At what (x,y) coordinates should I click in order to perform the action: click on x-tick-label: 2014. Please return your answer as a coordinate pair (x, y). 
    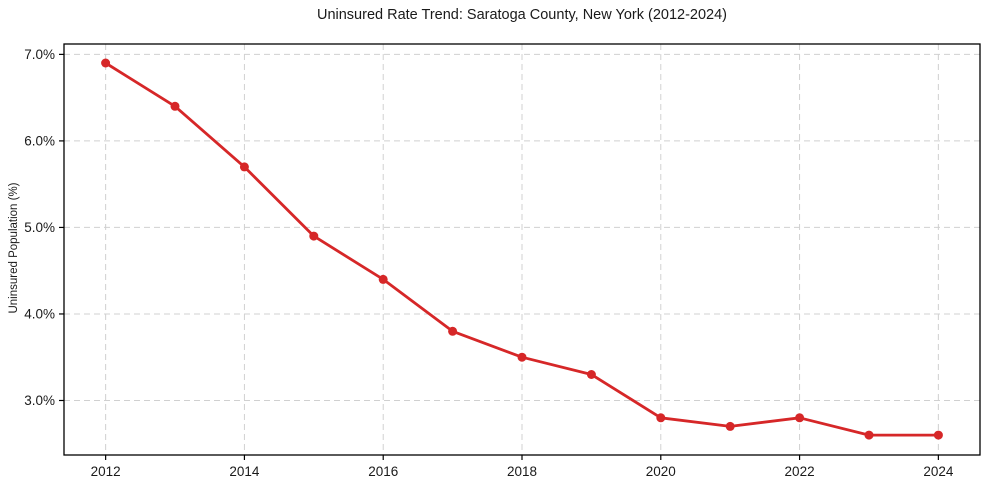
    Looking at the image, I should click on (244, 471).